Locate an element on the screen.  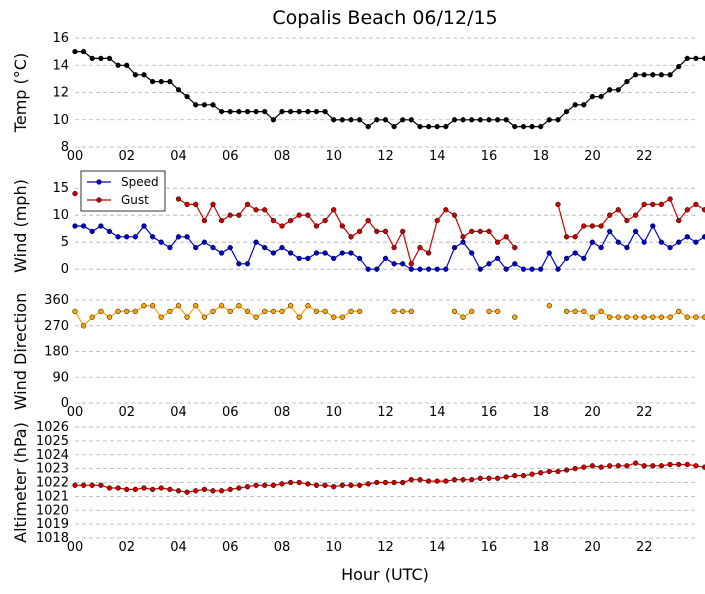
x-tick-label: 00 is located at coordinates (75, 547).